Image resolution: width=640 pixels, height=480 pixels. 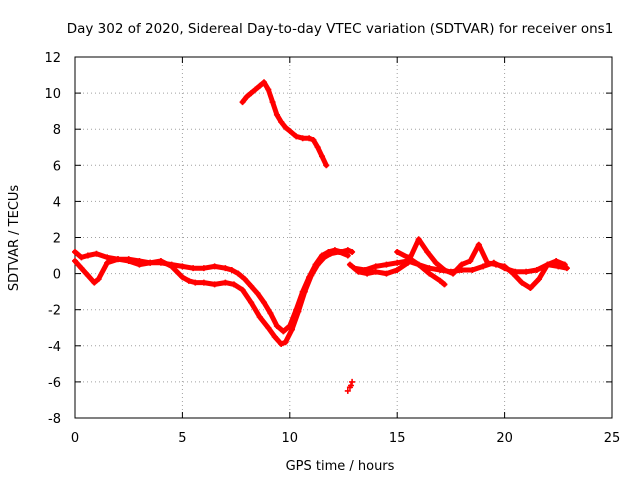 I want to click on y-tick-label: 8, so click(x=57, y=130).